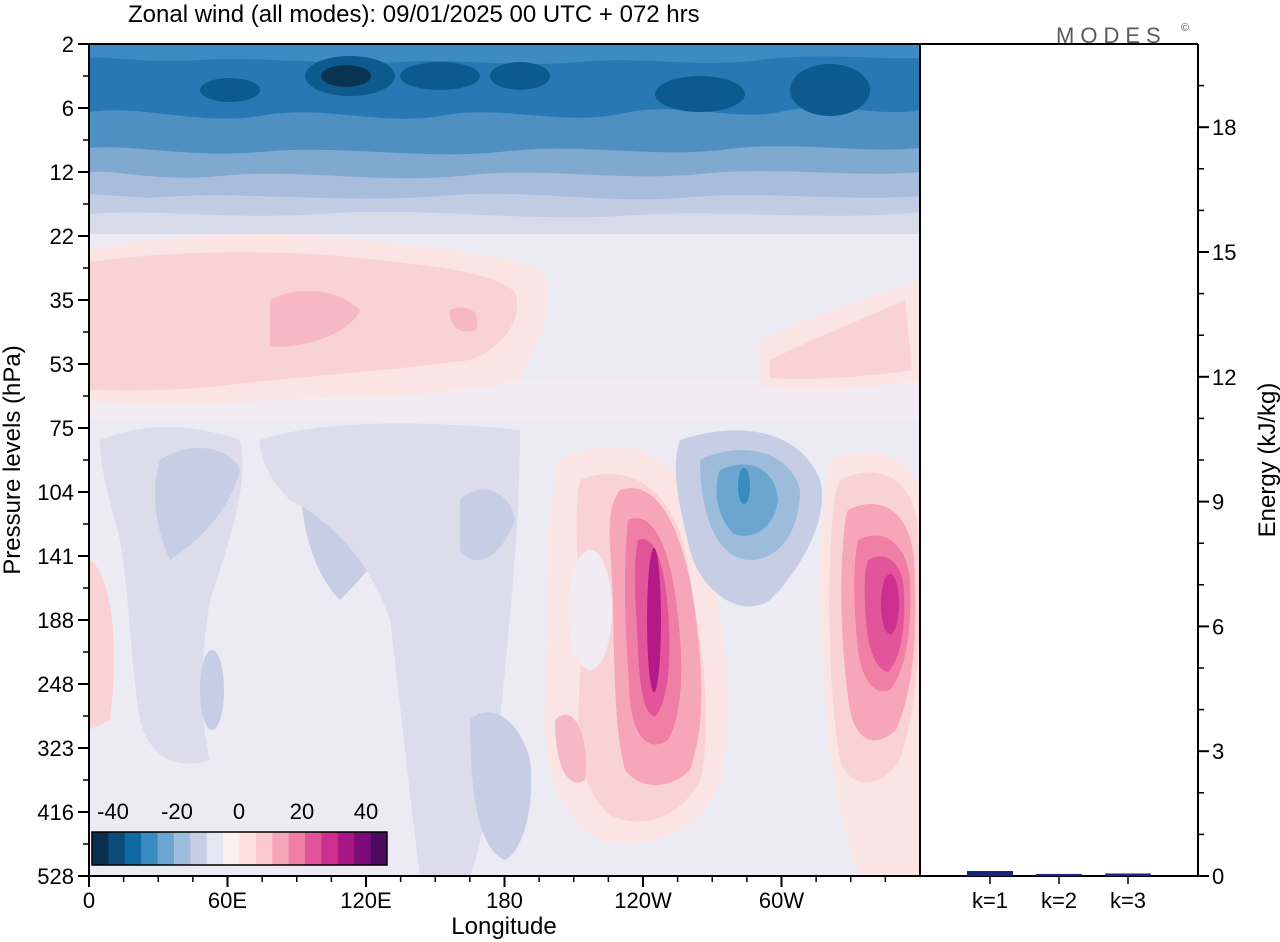 This screenshot has width=1280, height=942. Describe the element at coordinates (1267, 460) in the screenshot. I see `energy-axis-label: Energy (kJ/kg)` at that location.